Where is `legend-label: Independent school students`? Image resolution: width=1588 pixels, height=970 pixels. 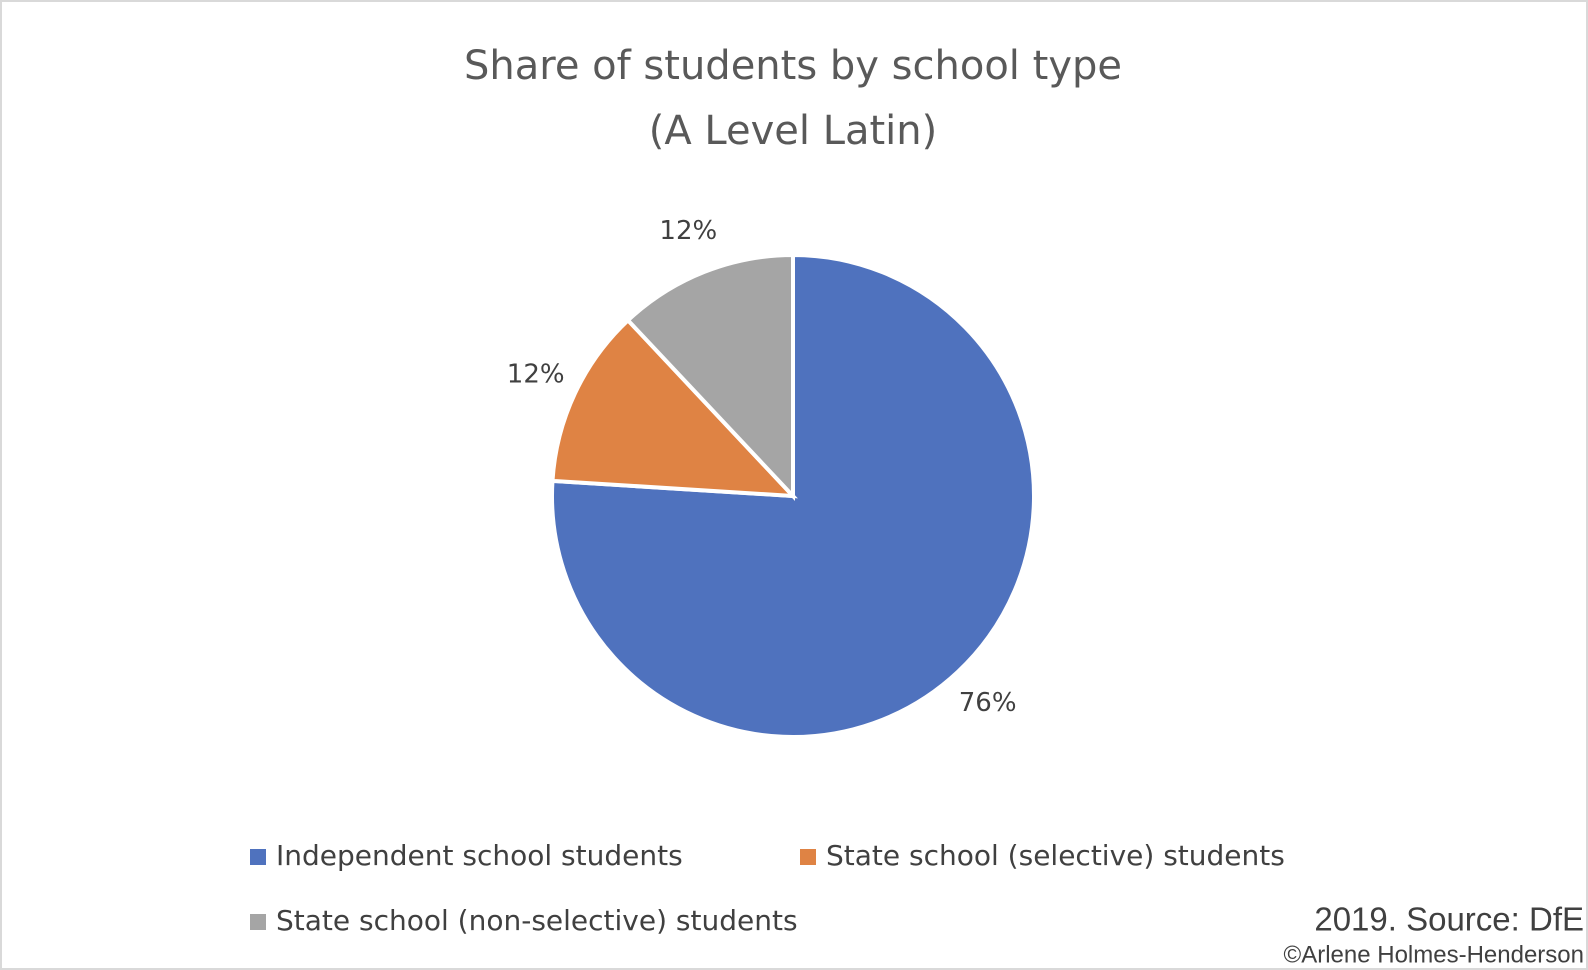 legend-label: Independent school students is located at coordinates (479, 855).